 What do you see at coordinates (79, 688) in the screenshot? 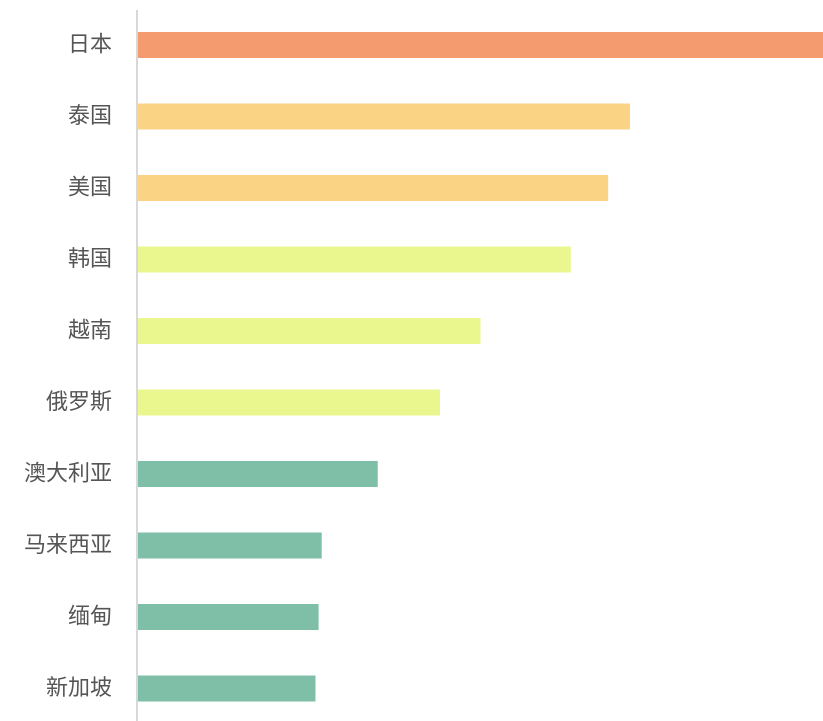
I see `category-label-9: 新加坡` at bounding box center [79, 688].